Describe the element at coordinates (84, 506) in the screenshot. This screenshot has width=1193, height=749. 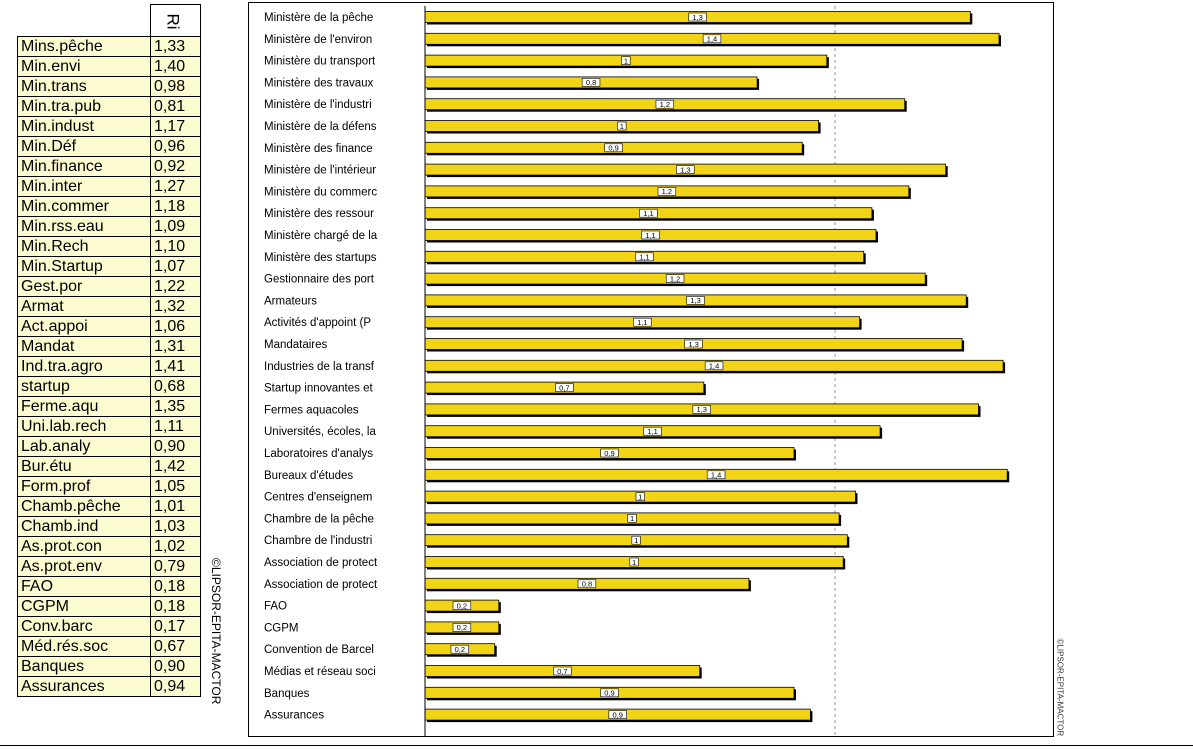
I see `ri-actor-name: Chamb.pêche` at that location.